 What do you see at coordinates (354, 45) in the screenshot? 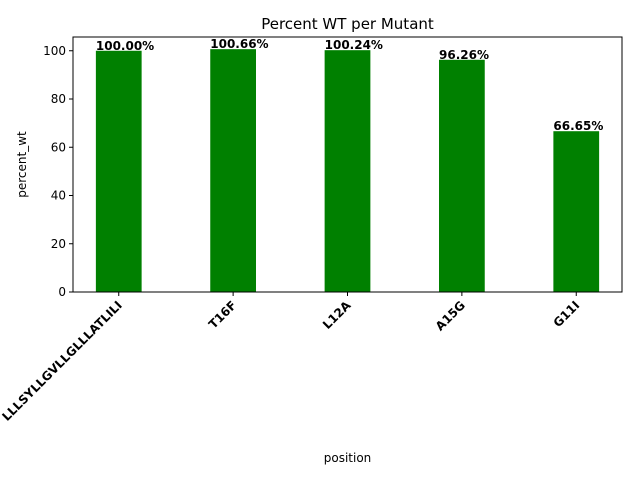
I see `data-label-L12A: 100.24%` at bounding box center [354, 45].